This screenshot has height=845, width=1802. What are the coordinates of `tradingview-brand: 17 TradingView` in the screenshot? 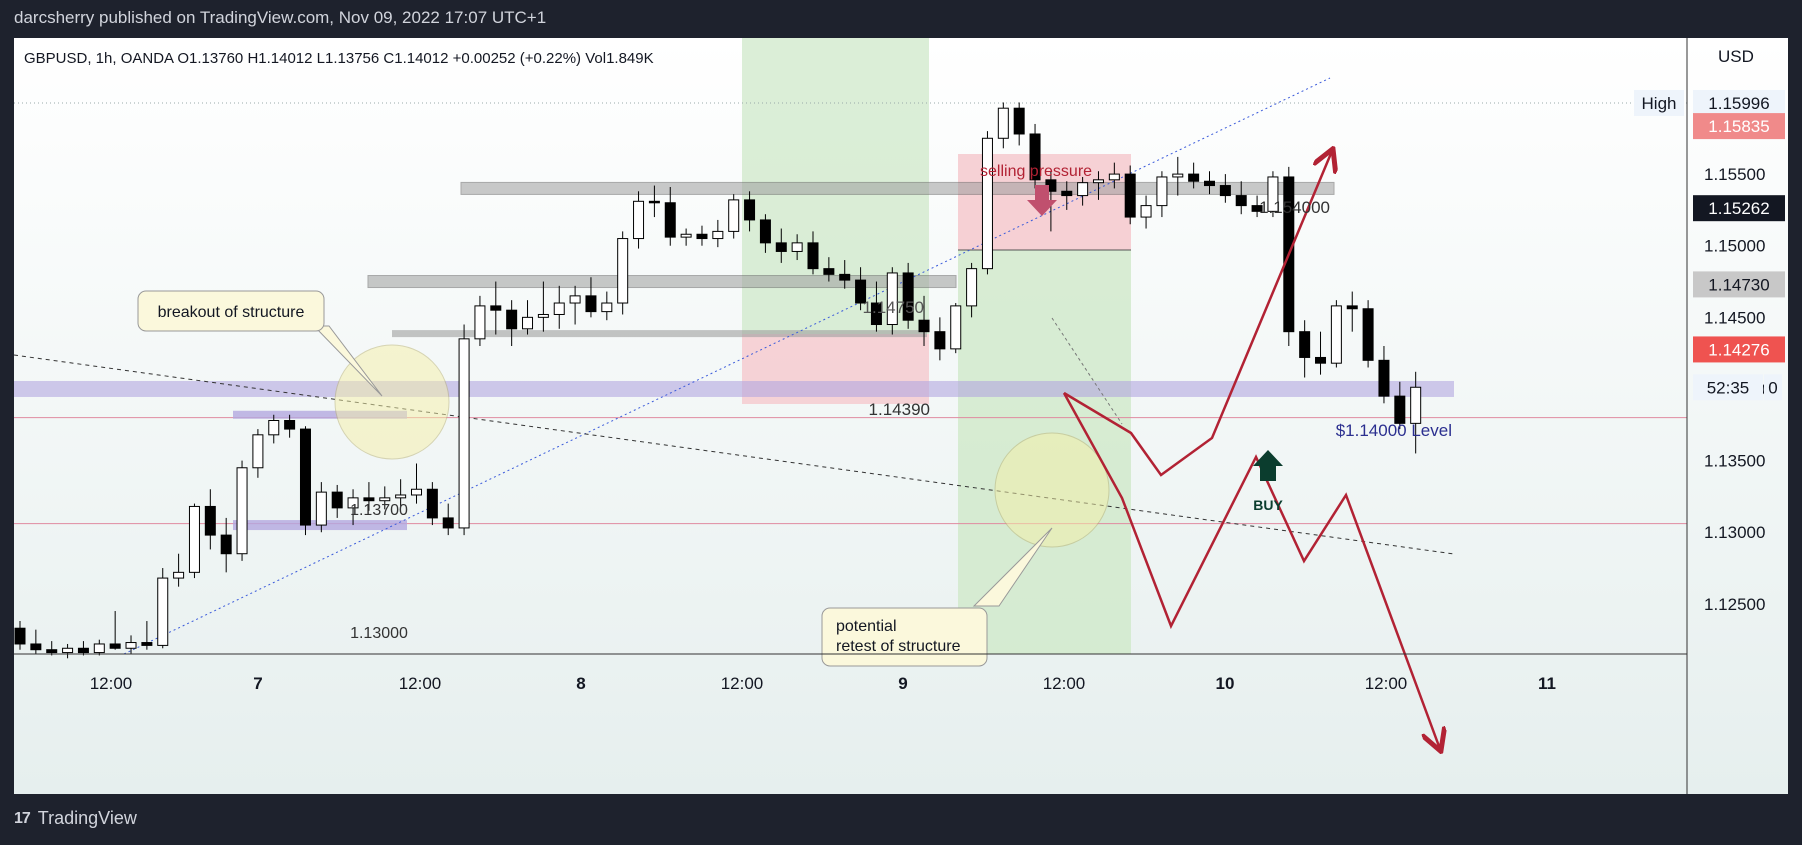 It's located at (75, 818).